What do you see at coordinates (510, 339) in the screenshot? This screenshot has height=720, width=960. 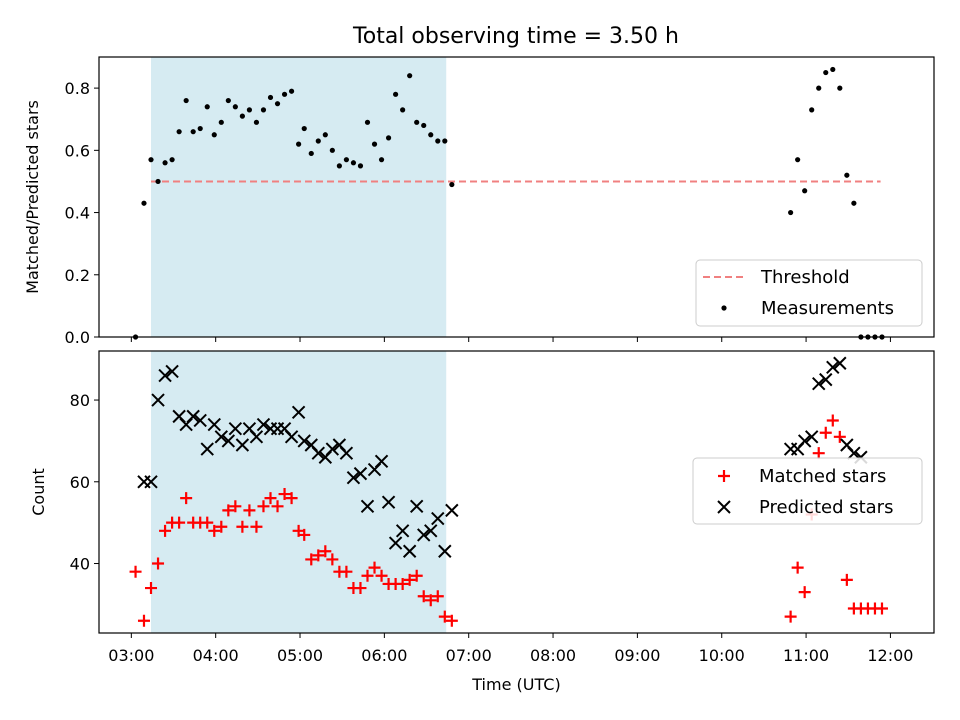 I see `top-x-ticks` at bounding box center [510, 339].